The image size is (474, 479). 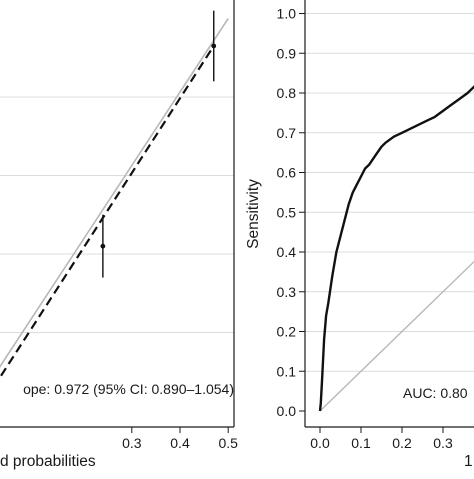 What do you see at coordinates (180, 443) in the screenshot?
I see `x-tick-label: 0.4` at bounding box center [180, 443].